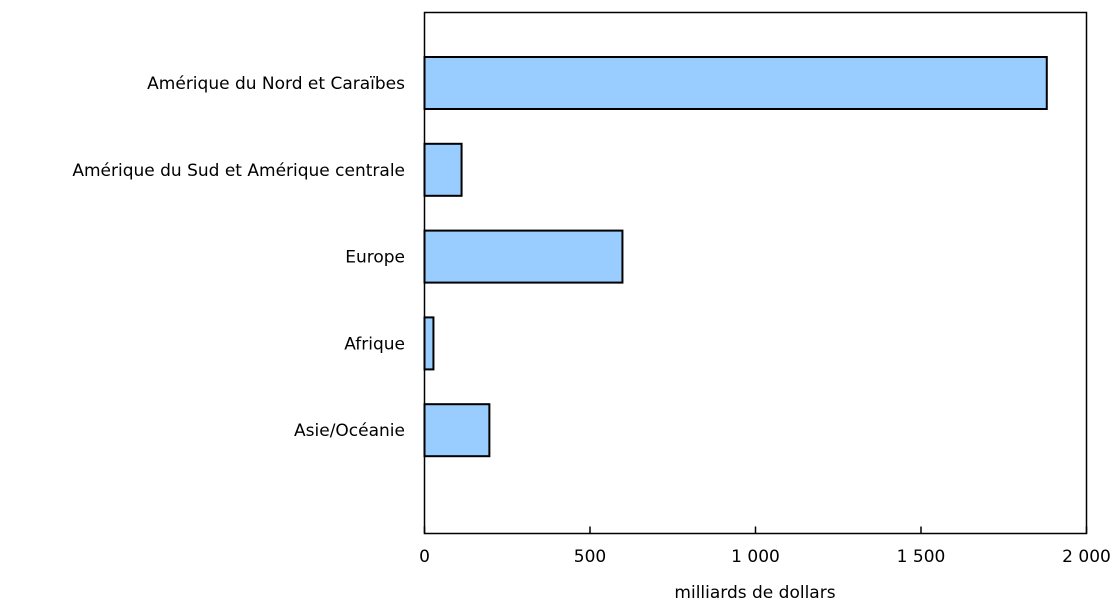 The height and width of the screenshot is (604, 1115). Describe the element at coordinates (735, 83) in the screenshot. I see `bar-amerique-du-nord-et-caraibes` at that location.